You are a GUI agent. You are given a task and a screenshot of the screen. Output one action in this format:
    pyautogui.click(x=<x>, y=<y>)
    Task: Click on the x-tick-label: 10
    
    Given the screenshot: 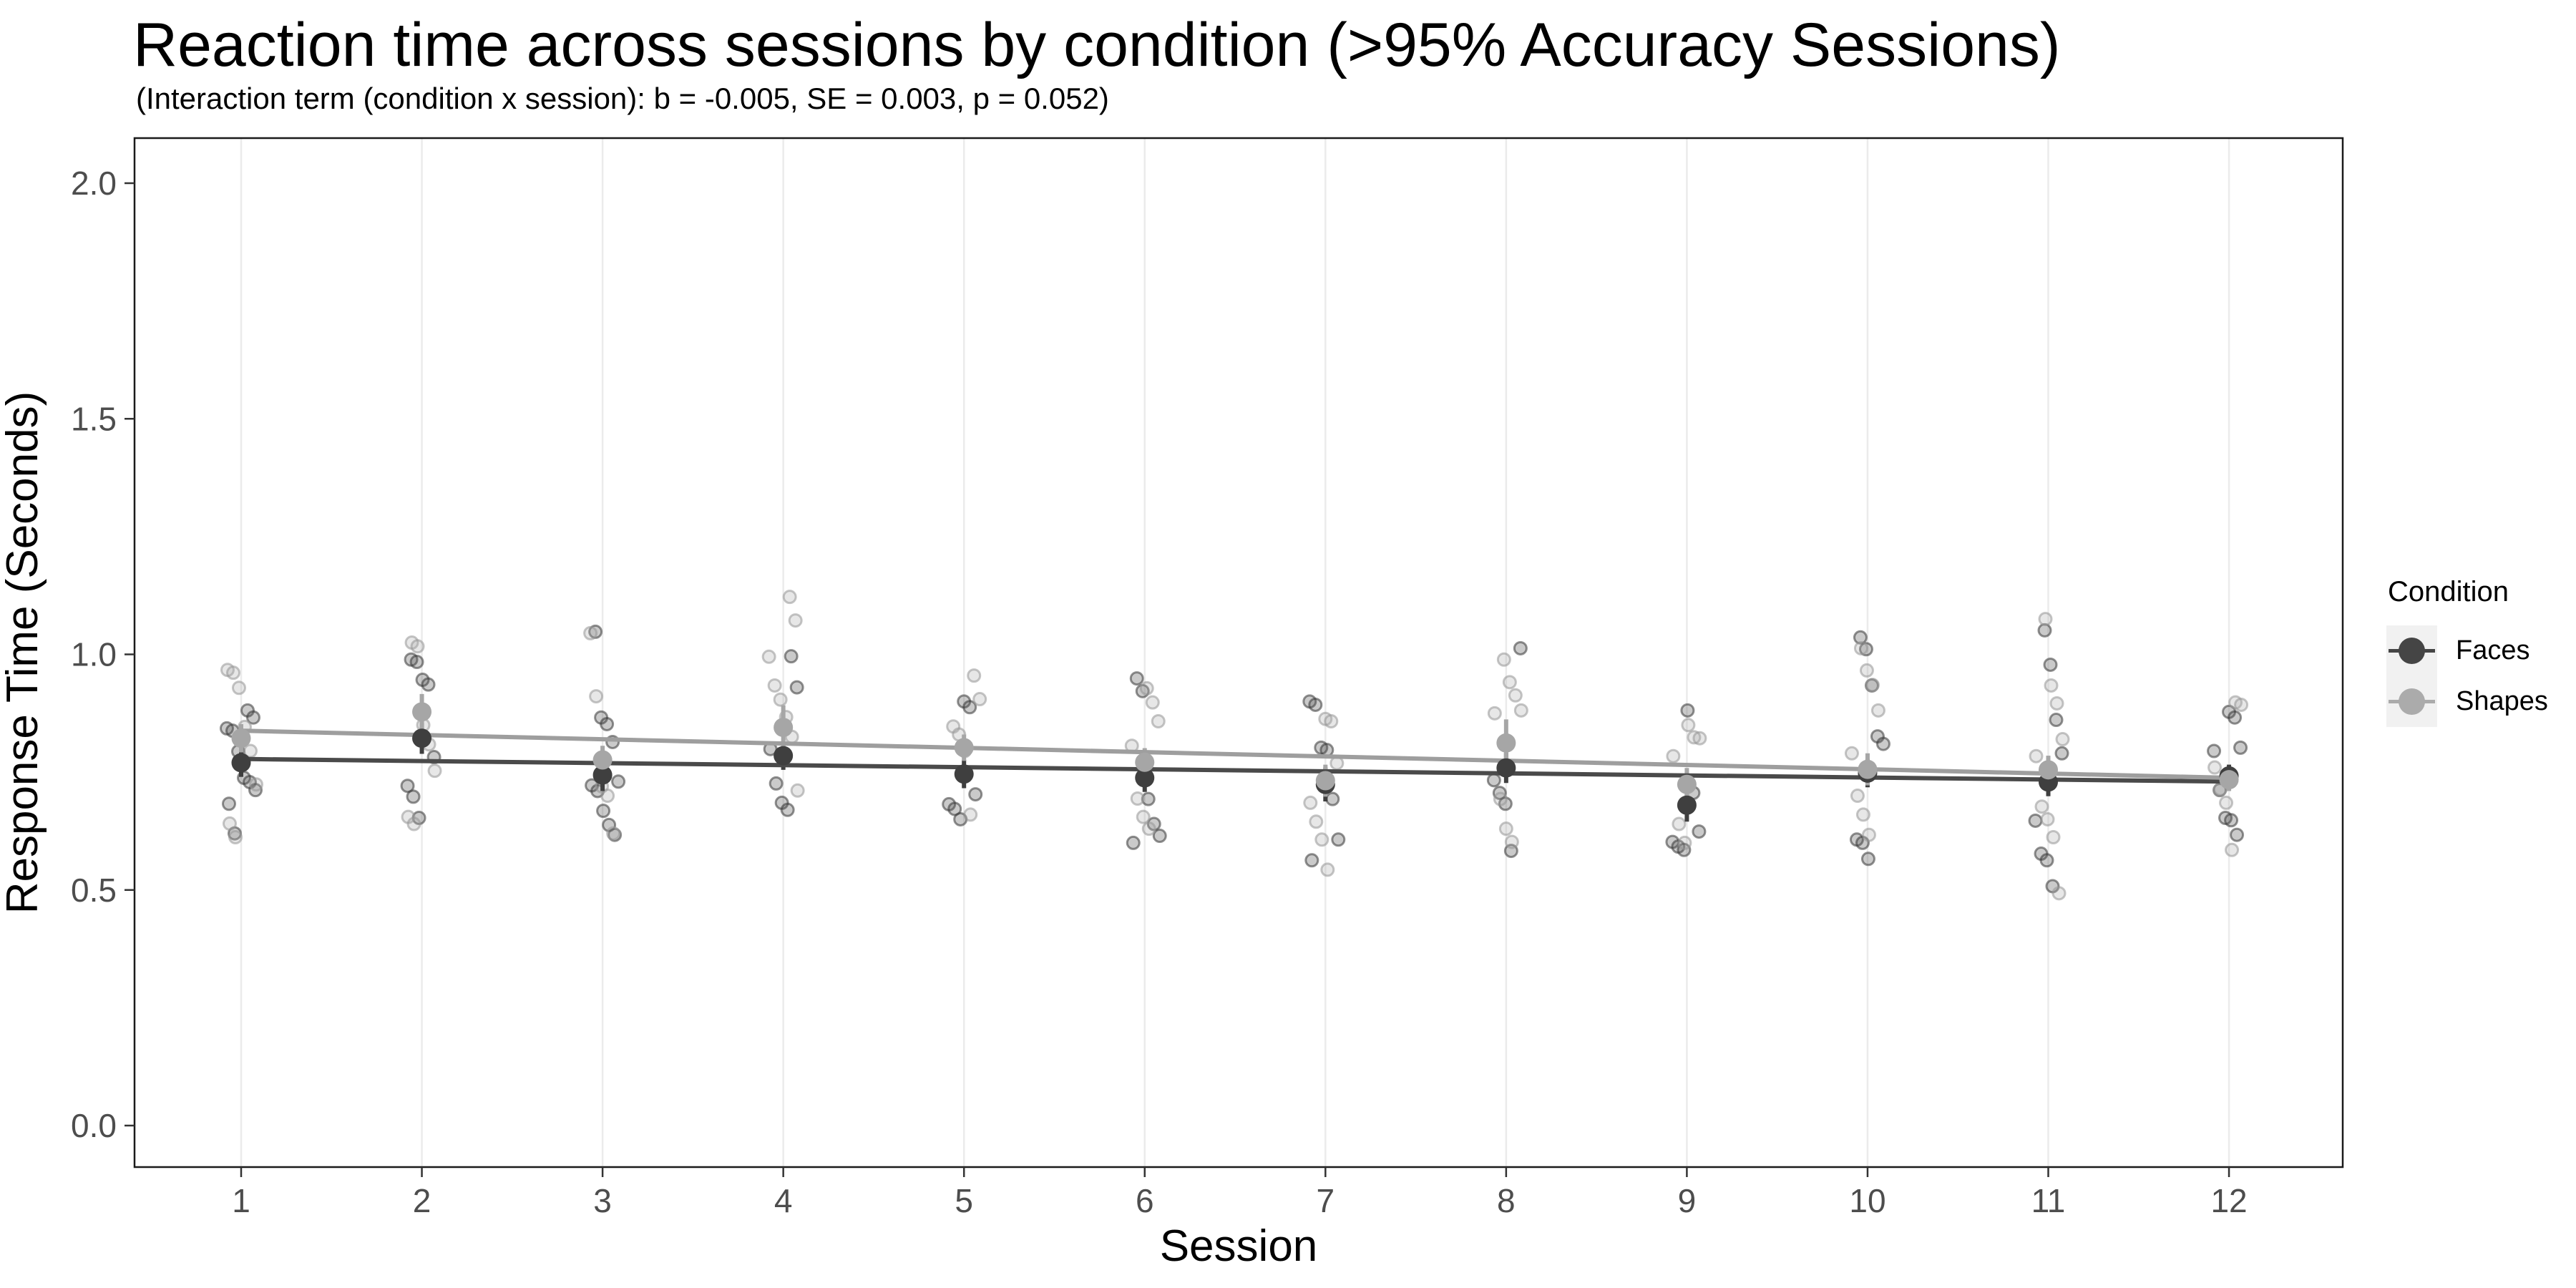 What is the action you would take?
    pyautogui.click(x=1867, y=1200)
    